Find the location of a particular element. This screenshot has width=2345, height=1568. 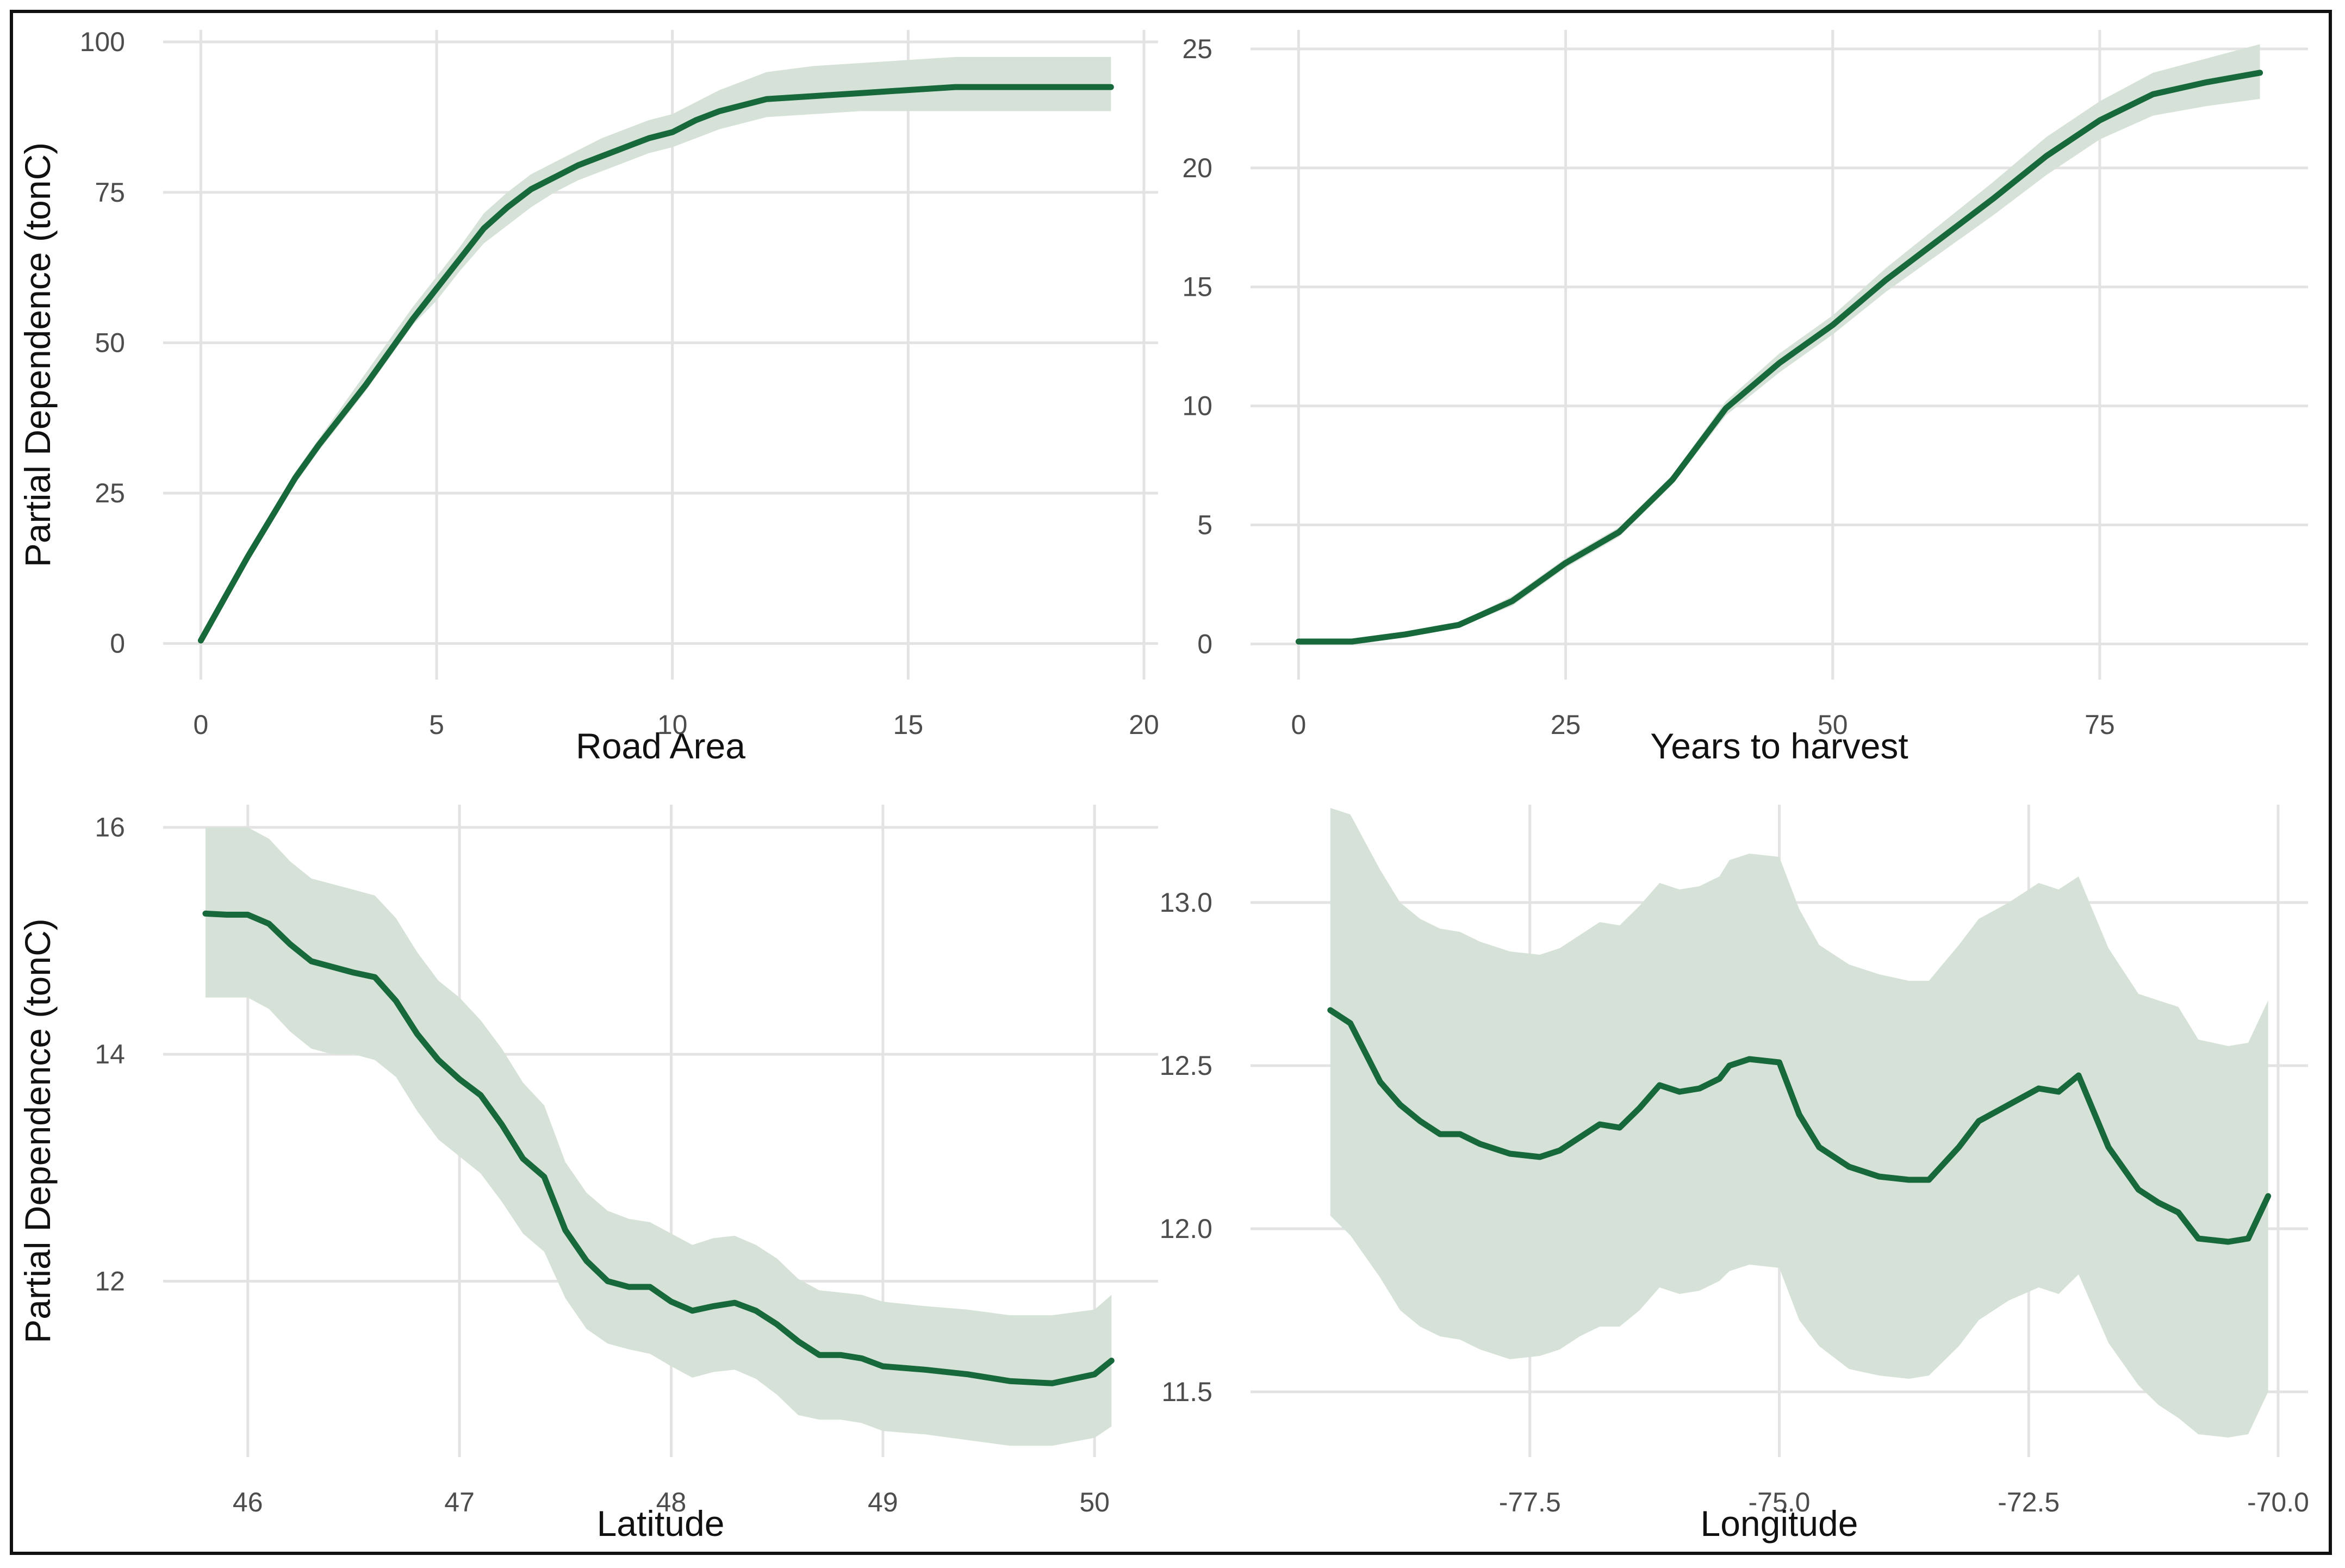

y-tick-label: 13.0 is located at coordinates (1186, 902).